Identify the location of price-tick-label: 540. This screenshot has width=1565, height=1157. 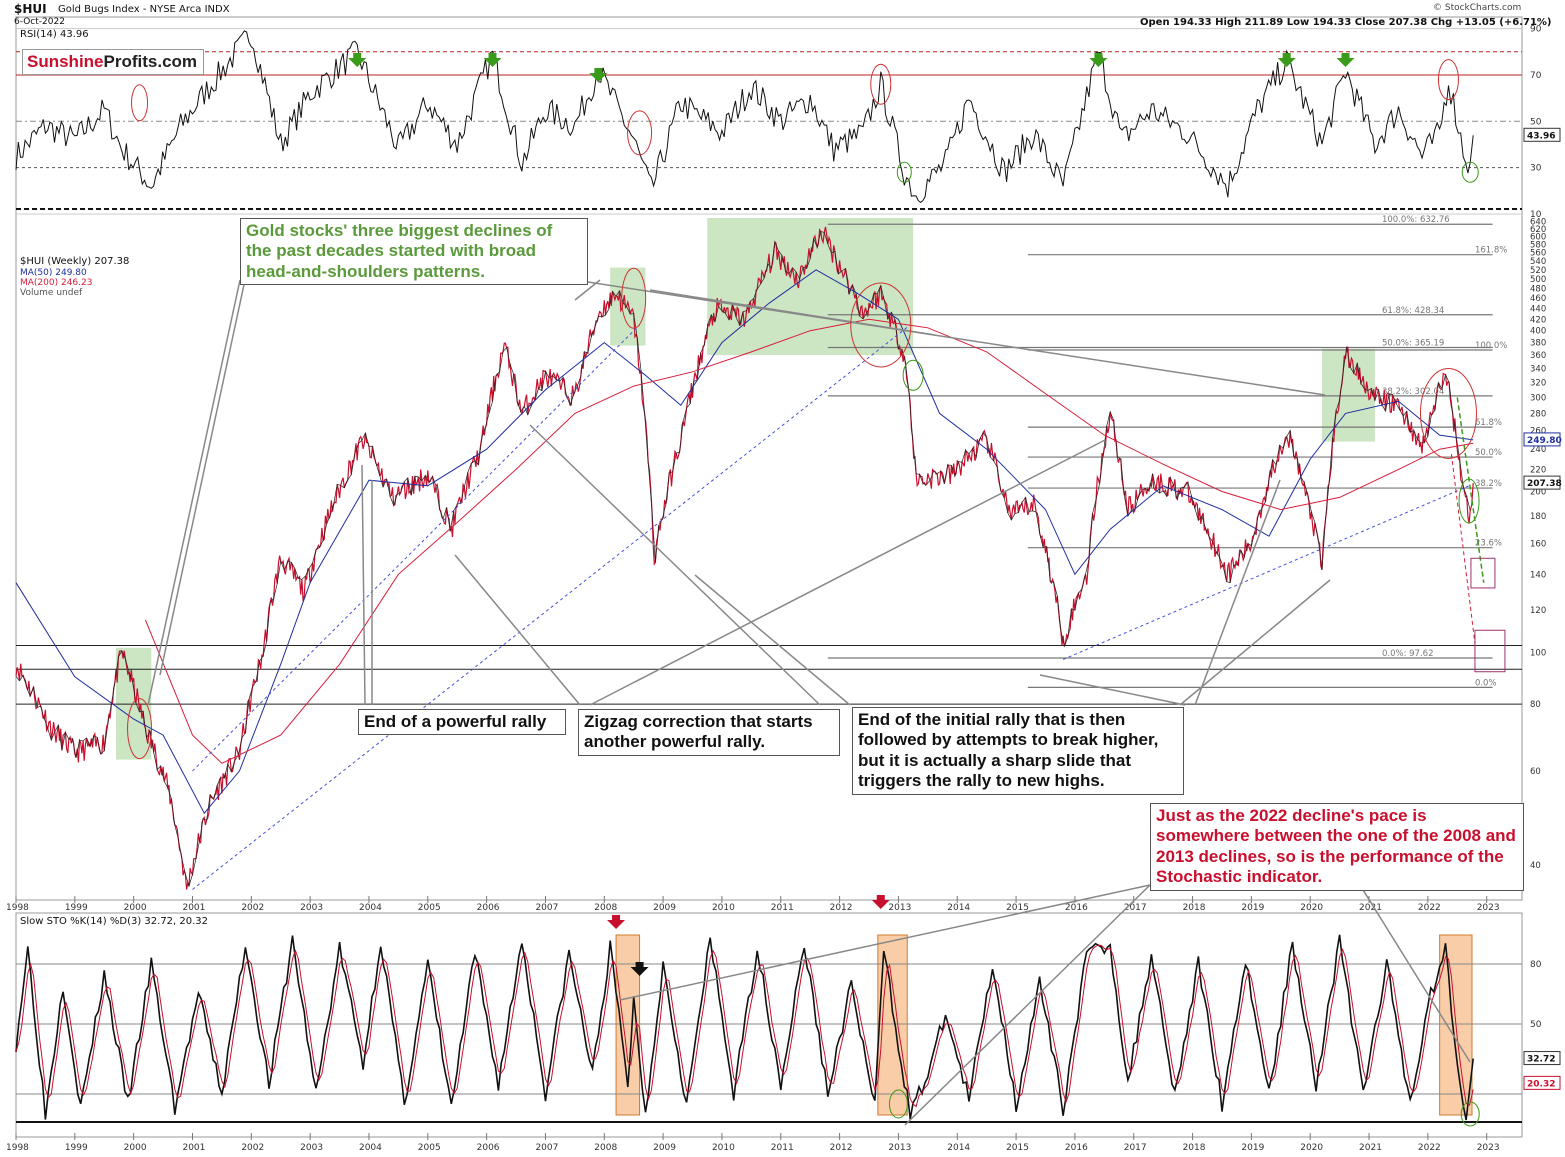
(1538, 262).